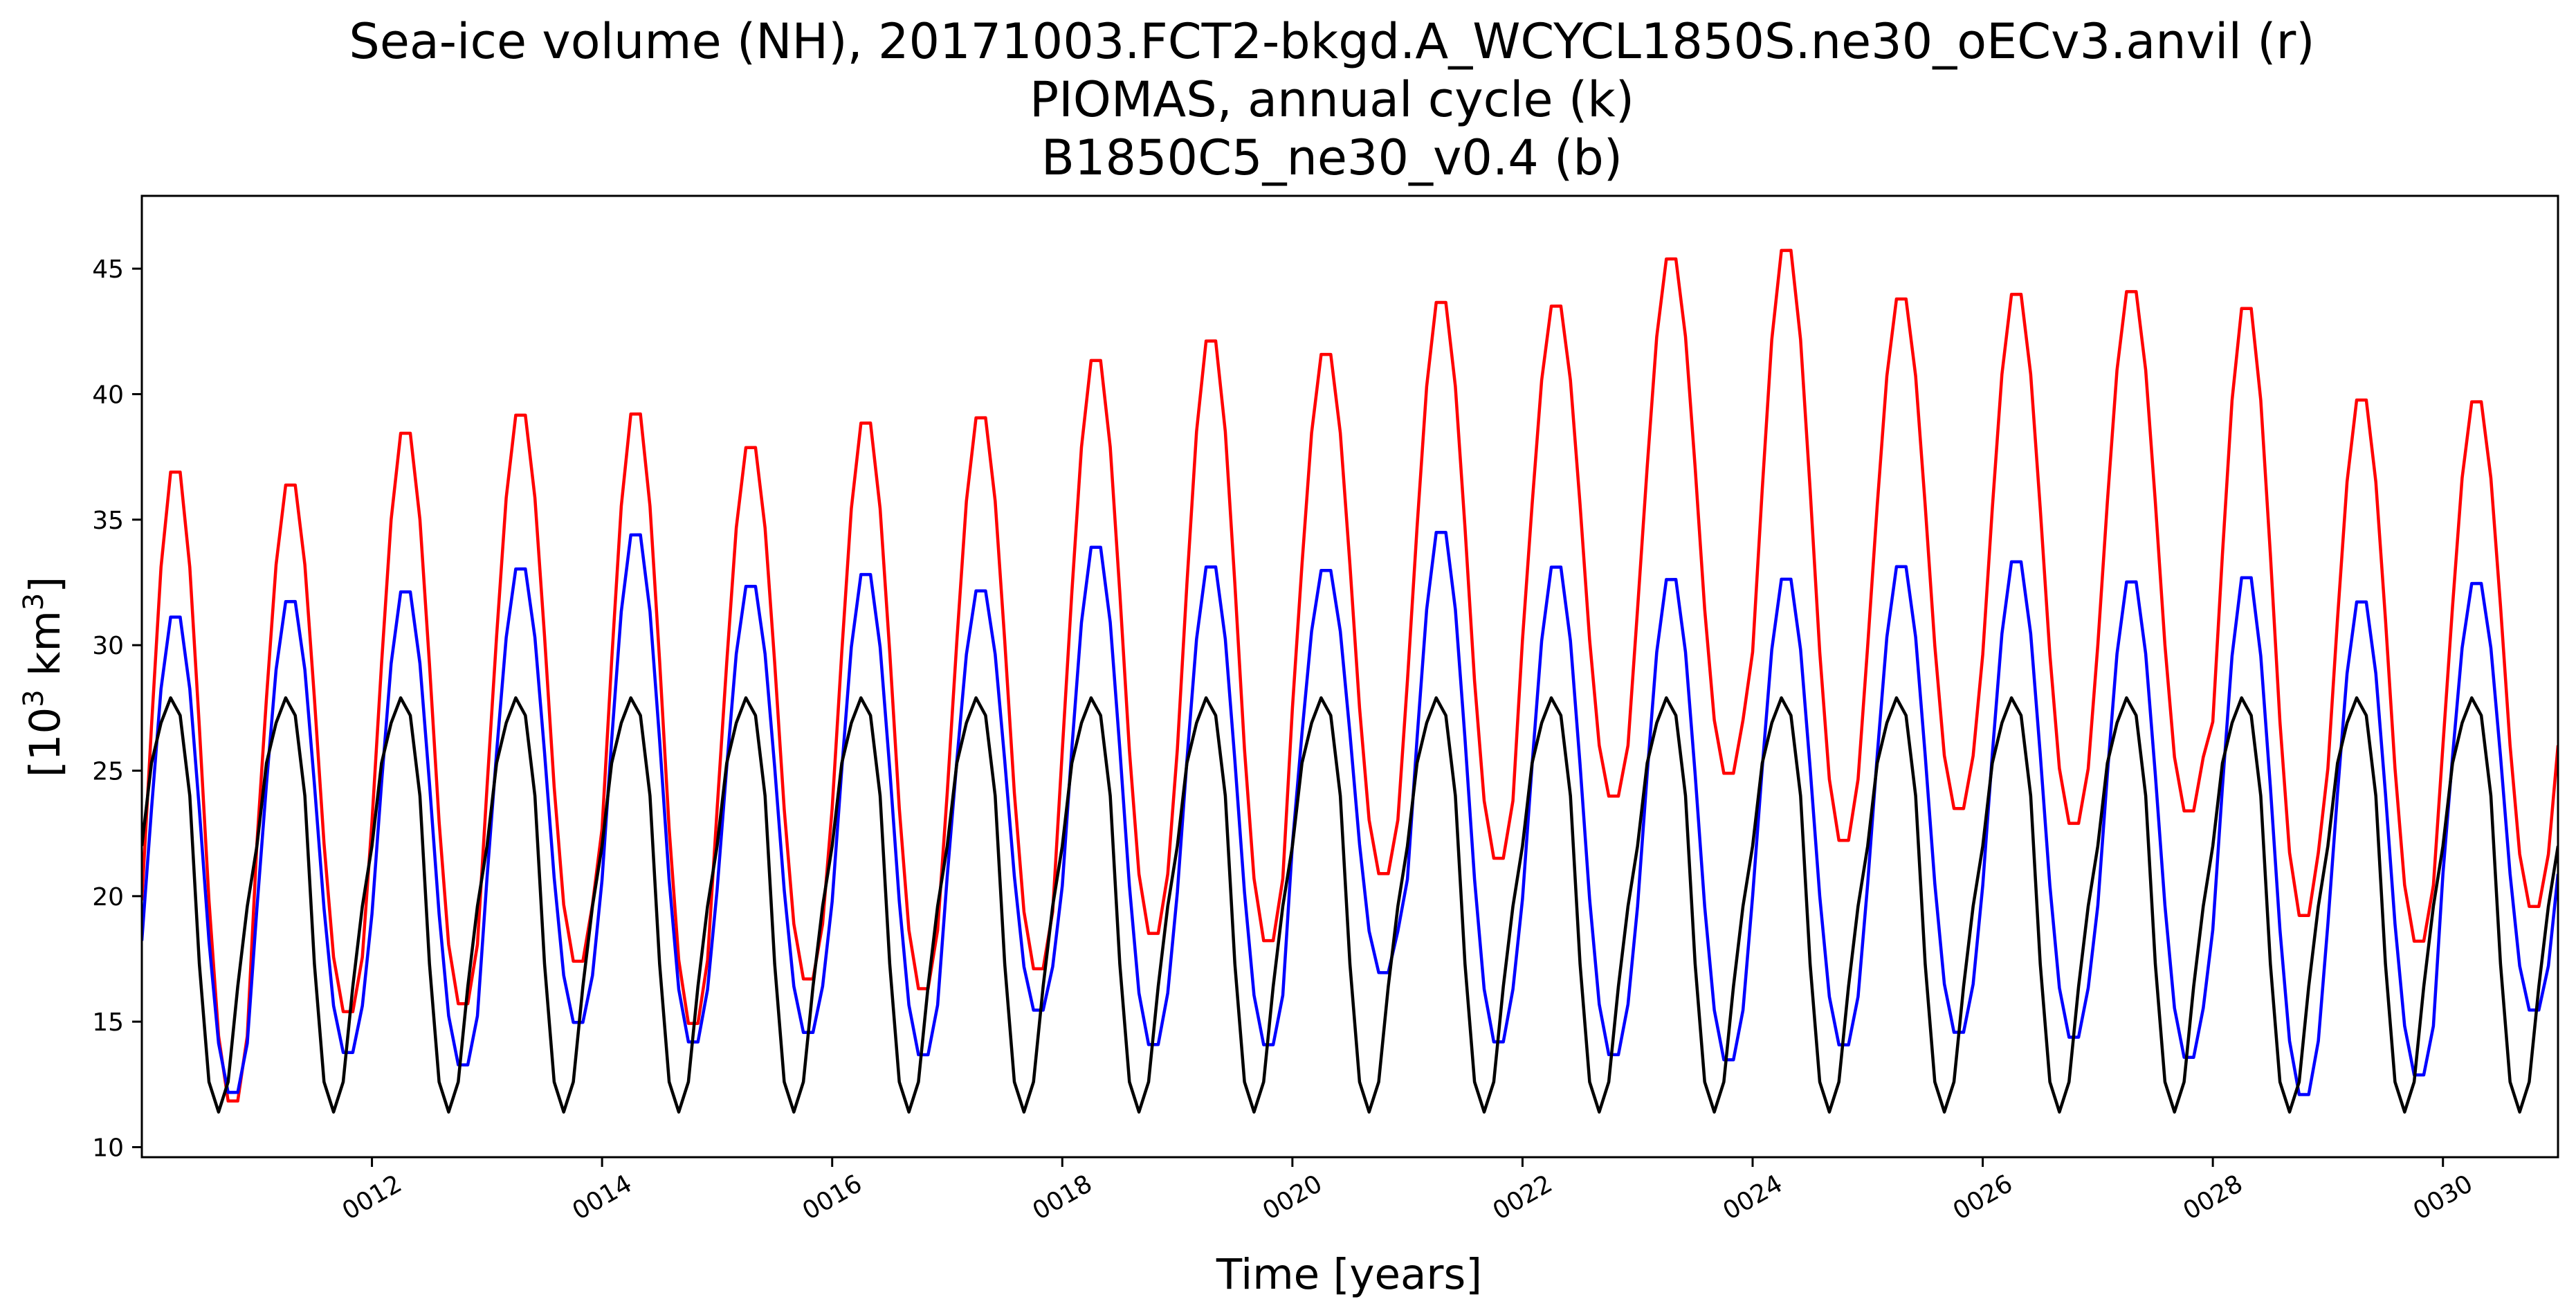 The image size is (2576, 1315). Describe the element at coordinates (1332, 157) in the screenshot. I see `chart-title-line-3: B1850C5_ne30_v0.4 (b)` at that location.